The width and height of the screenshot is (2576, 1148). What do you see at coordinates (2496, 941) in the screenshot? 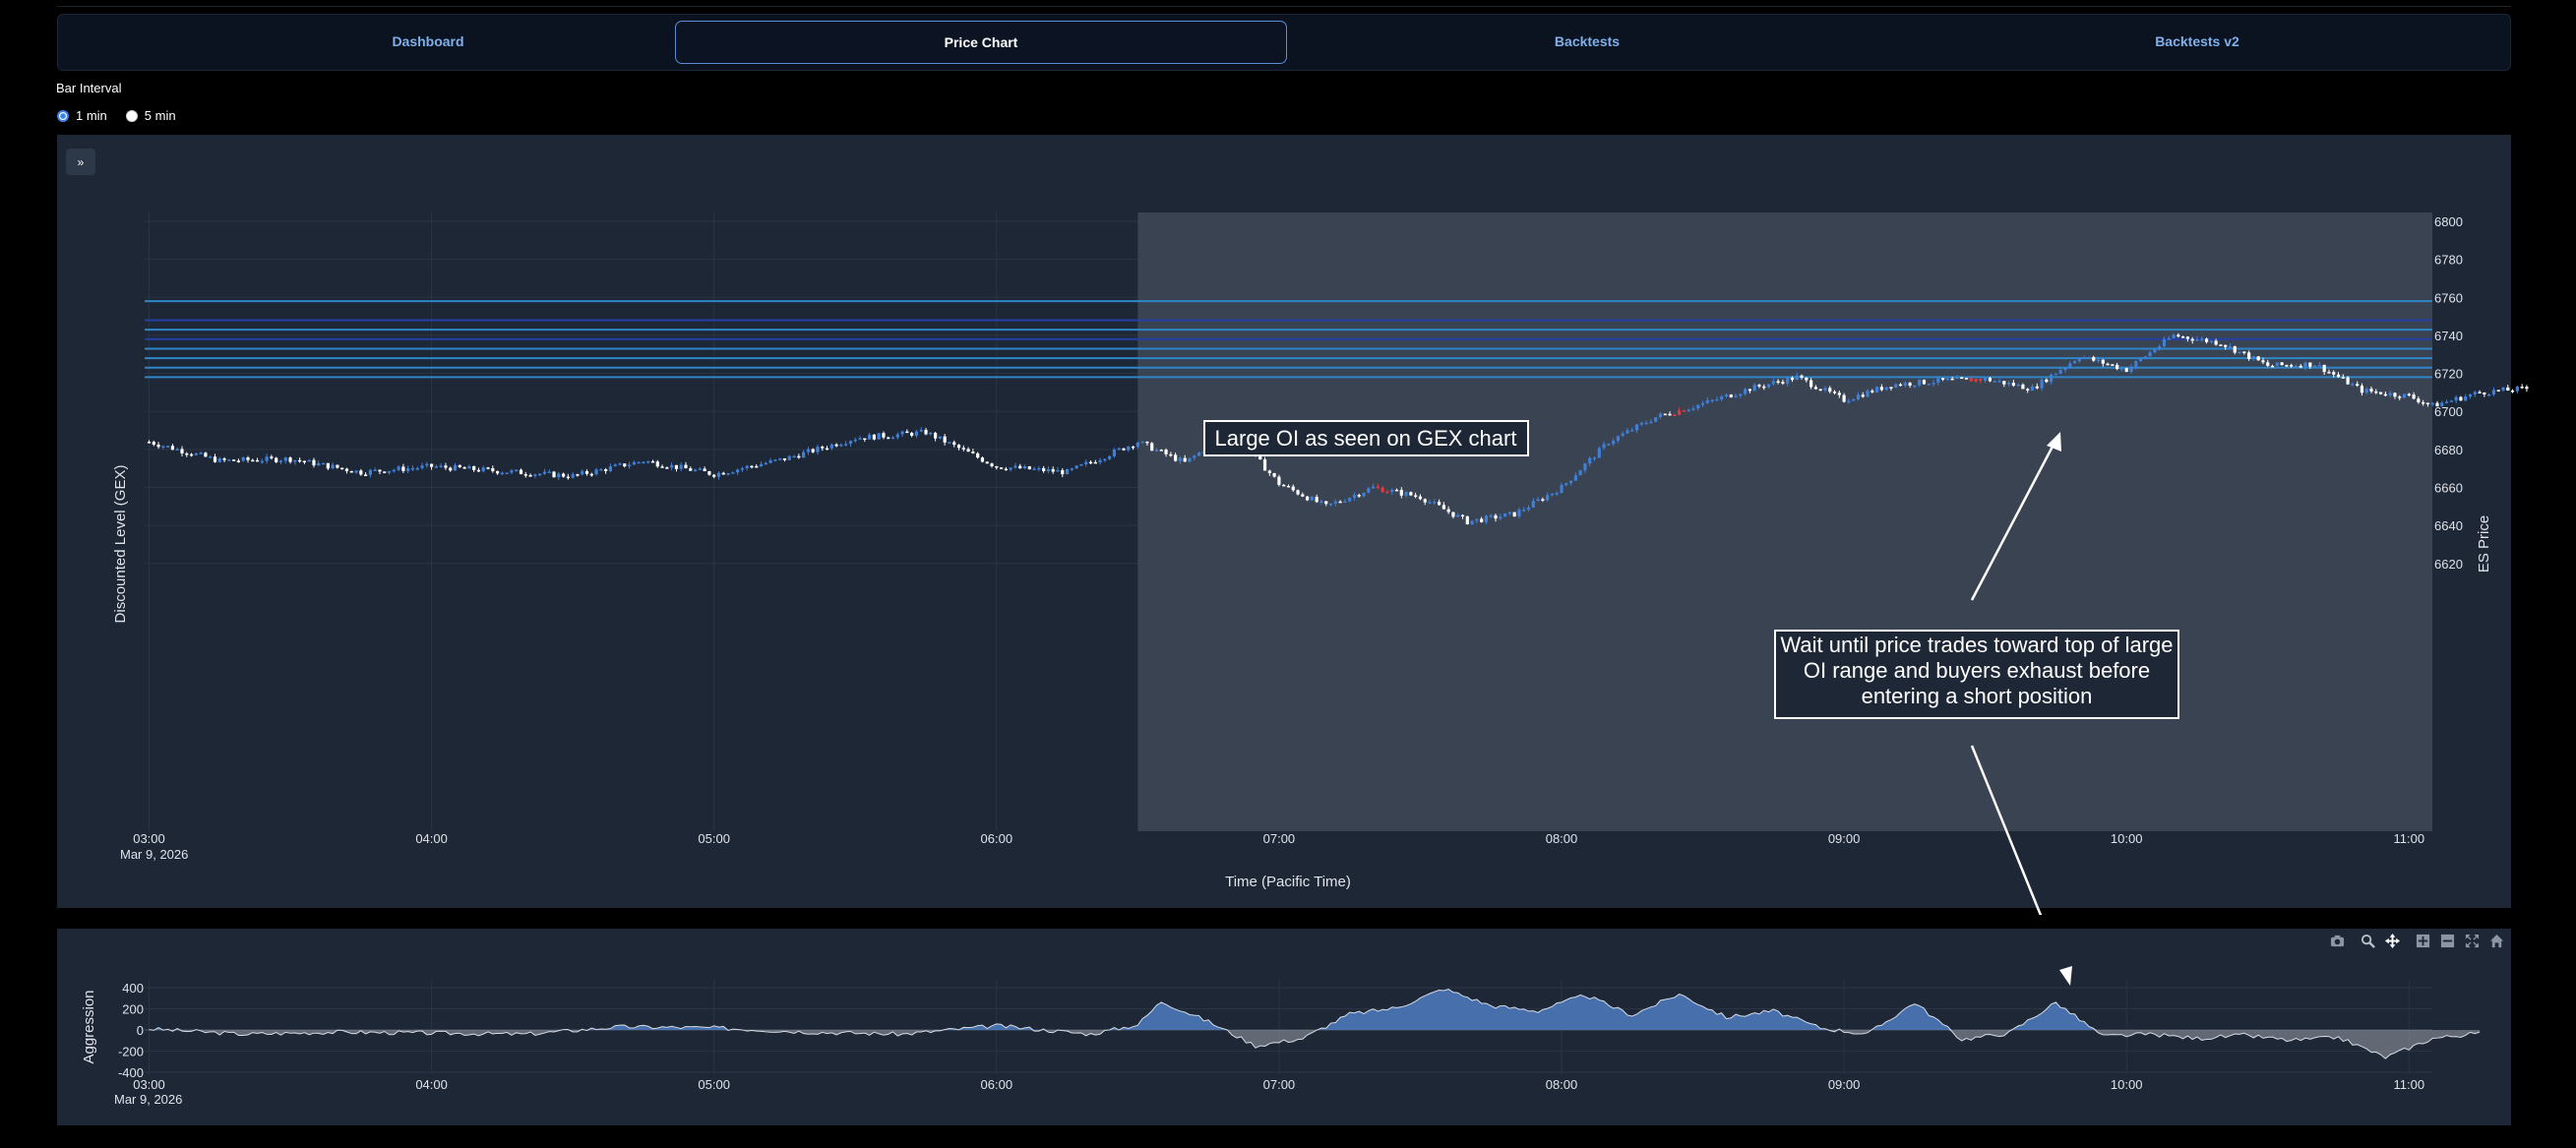
I see `reset-axes-icon` at bounding box center [2496, 941].